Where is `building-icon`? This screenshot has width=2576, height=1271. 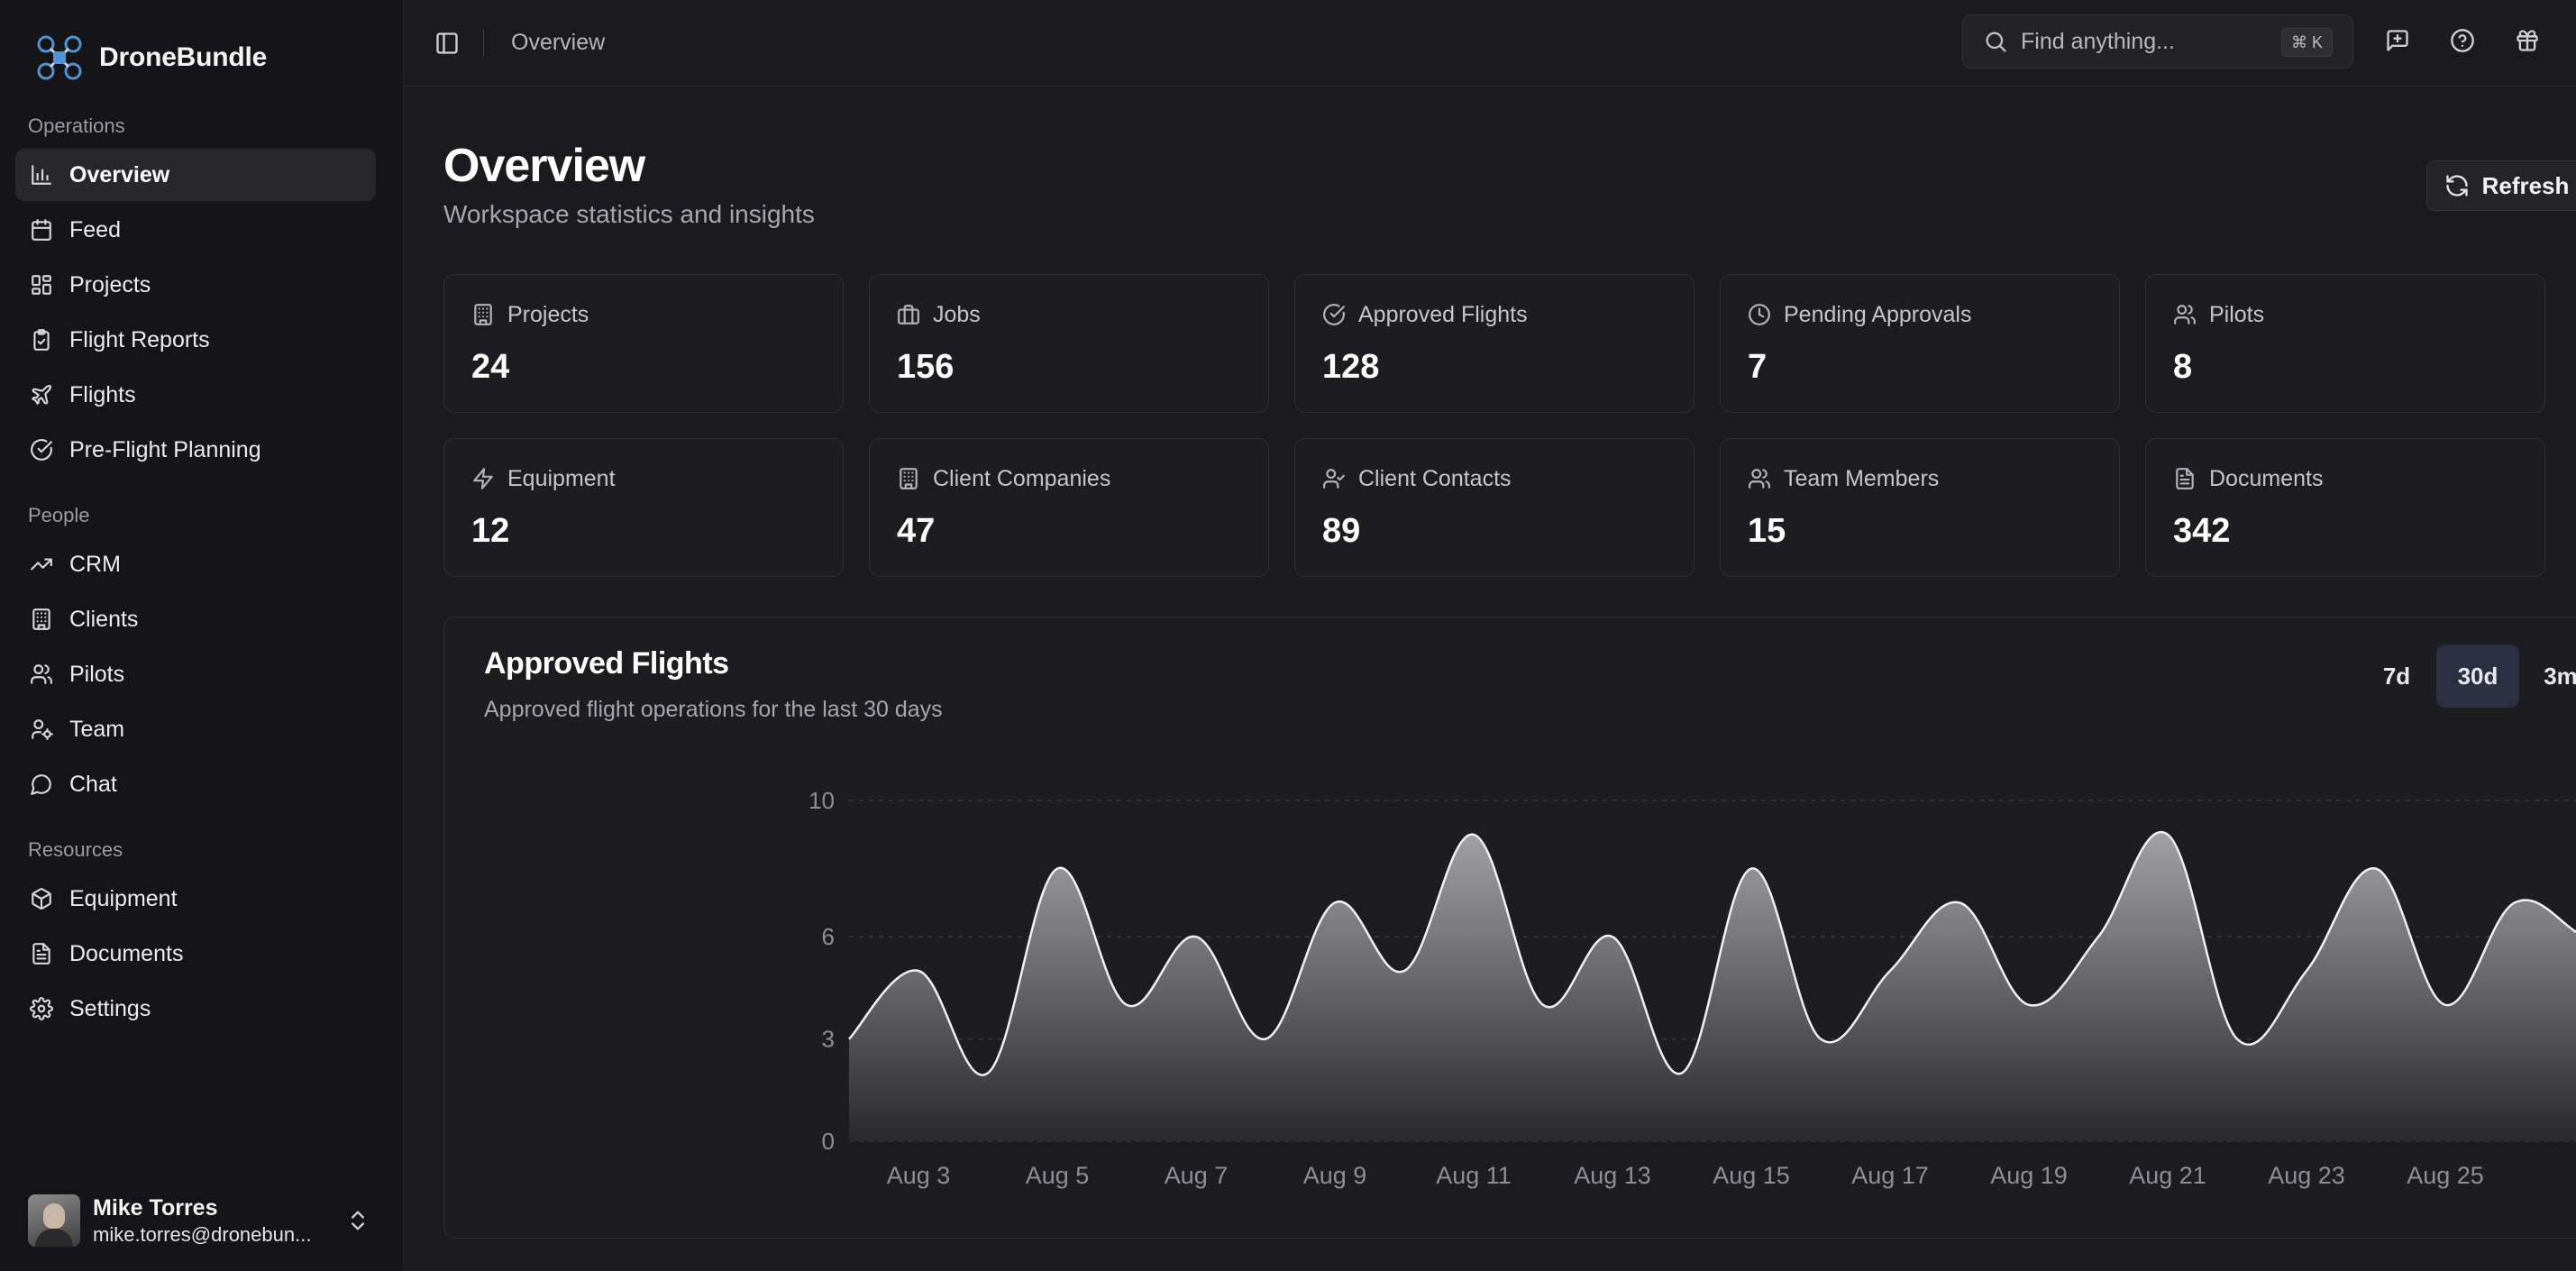
building-icon is located at coordinates (484, 315).